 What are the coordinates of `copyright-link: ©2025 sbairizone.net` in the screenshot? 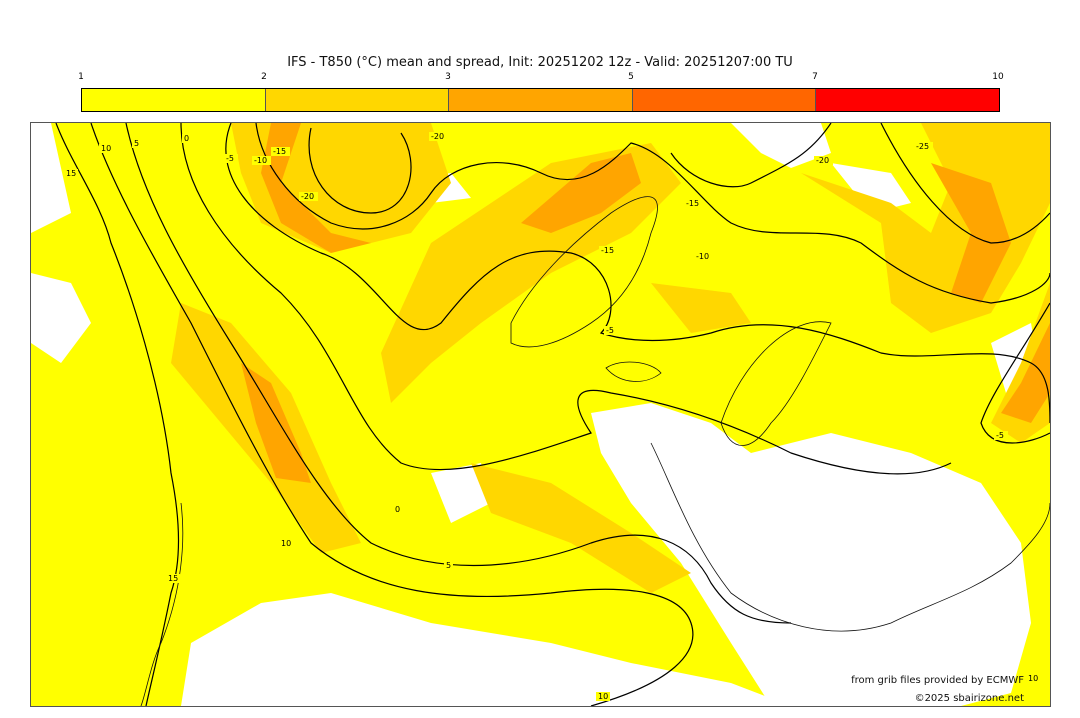 It's located at (969, 698).